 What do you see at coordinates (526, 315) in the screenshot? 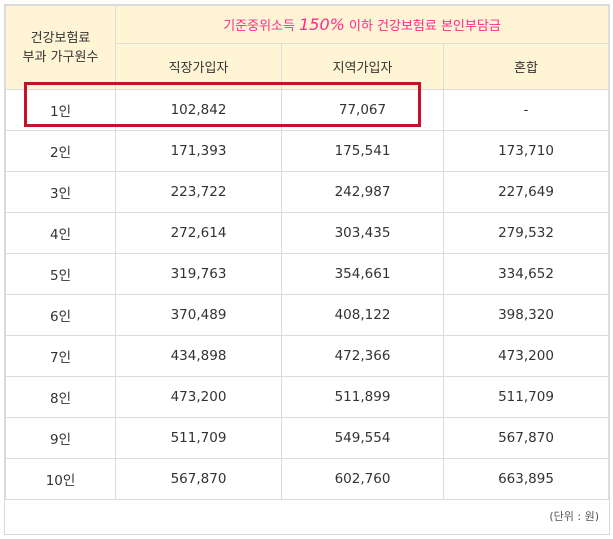
I see `cell-mixed: 398,320` at bounding box center [526, 315].